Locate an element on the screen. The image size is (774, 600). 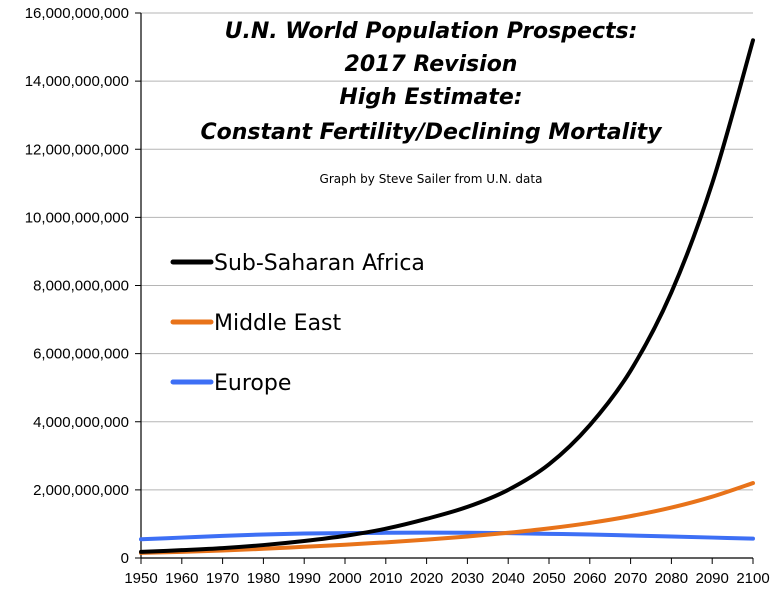
series-line-europe is located at coordinates (447, 536).